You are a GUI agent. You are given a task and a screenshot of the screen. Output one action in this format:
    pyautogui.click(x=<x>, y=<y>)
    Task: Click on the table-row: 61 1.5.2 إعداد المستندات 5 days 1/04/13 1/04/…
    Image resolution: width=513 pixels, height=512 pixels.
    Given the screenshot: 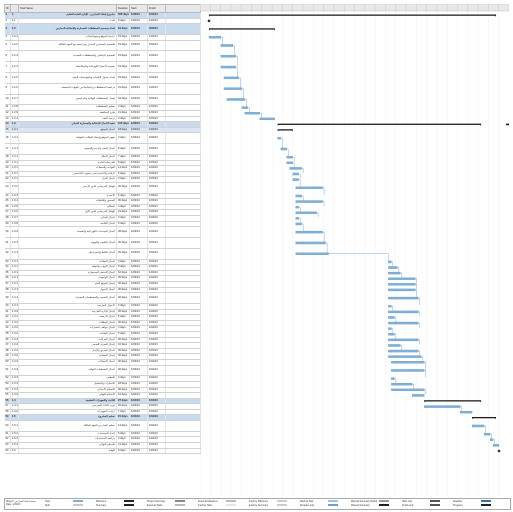 What is the action you would take?
    pyautogui.click(x=102, y=434)
    